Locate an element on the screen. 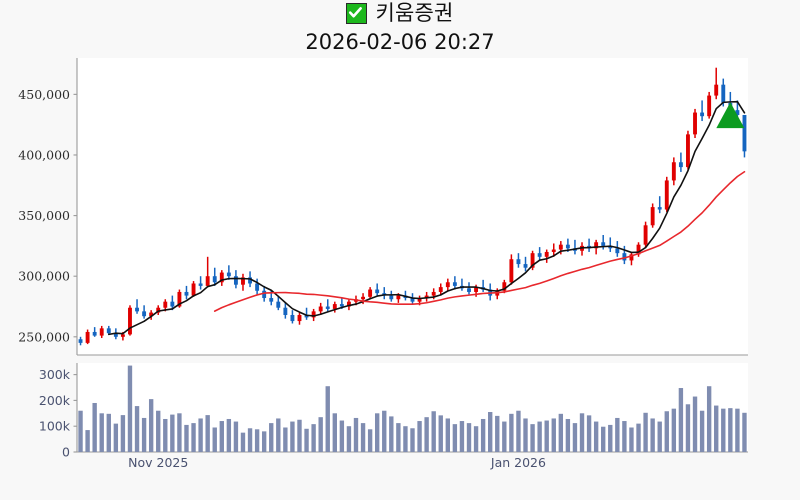 This screenshot has height=500, width=800. chart-header: 키움증권 2026-02-06 20:27 is located at coordinates (400, 29).